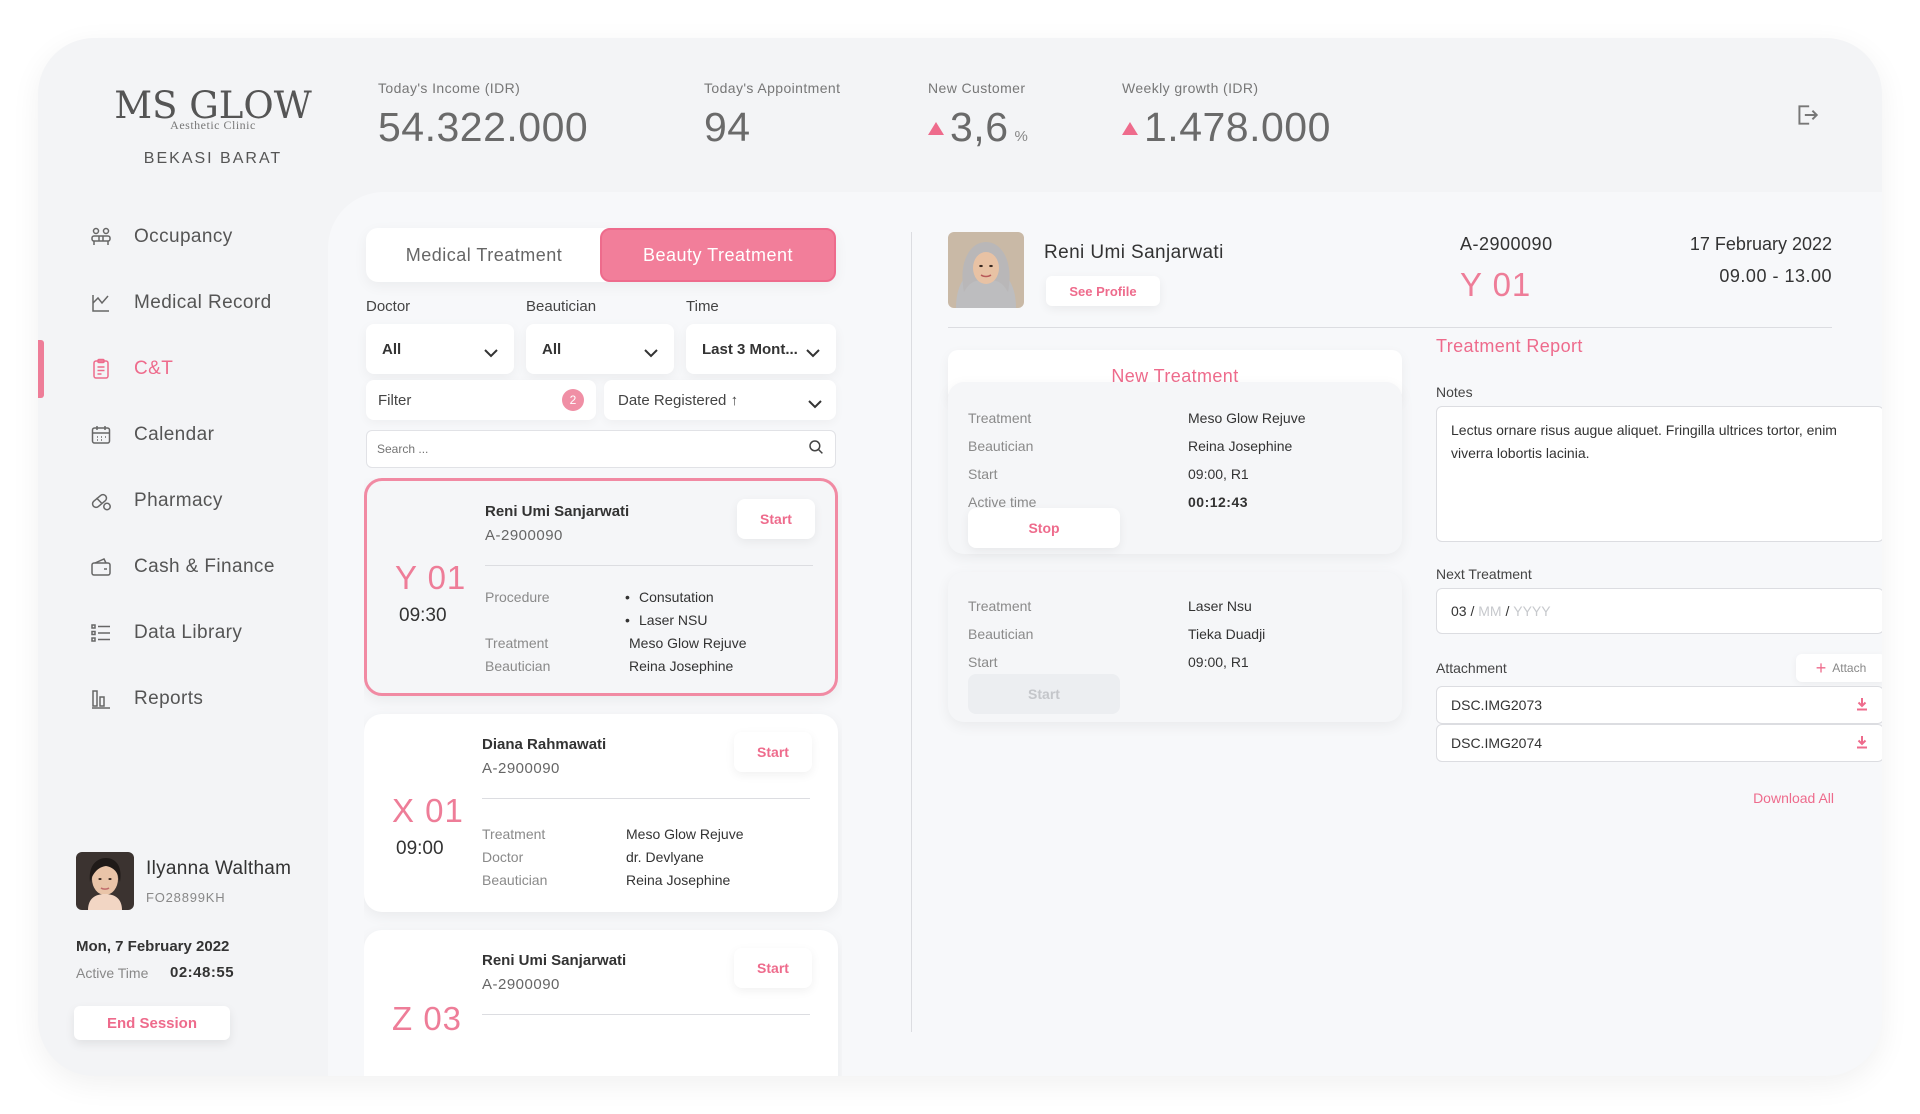 This screenshot has height=1114, width=1920. I want to click on sort-select: Date Registered ↑, so click(720, 400).